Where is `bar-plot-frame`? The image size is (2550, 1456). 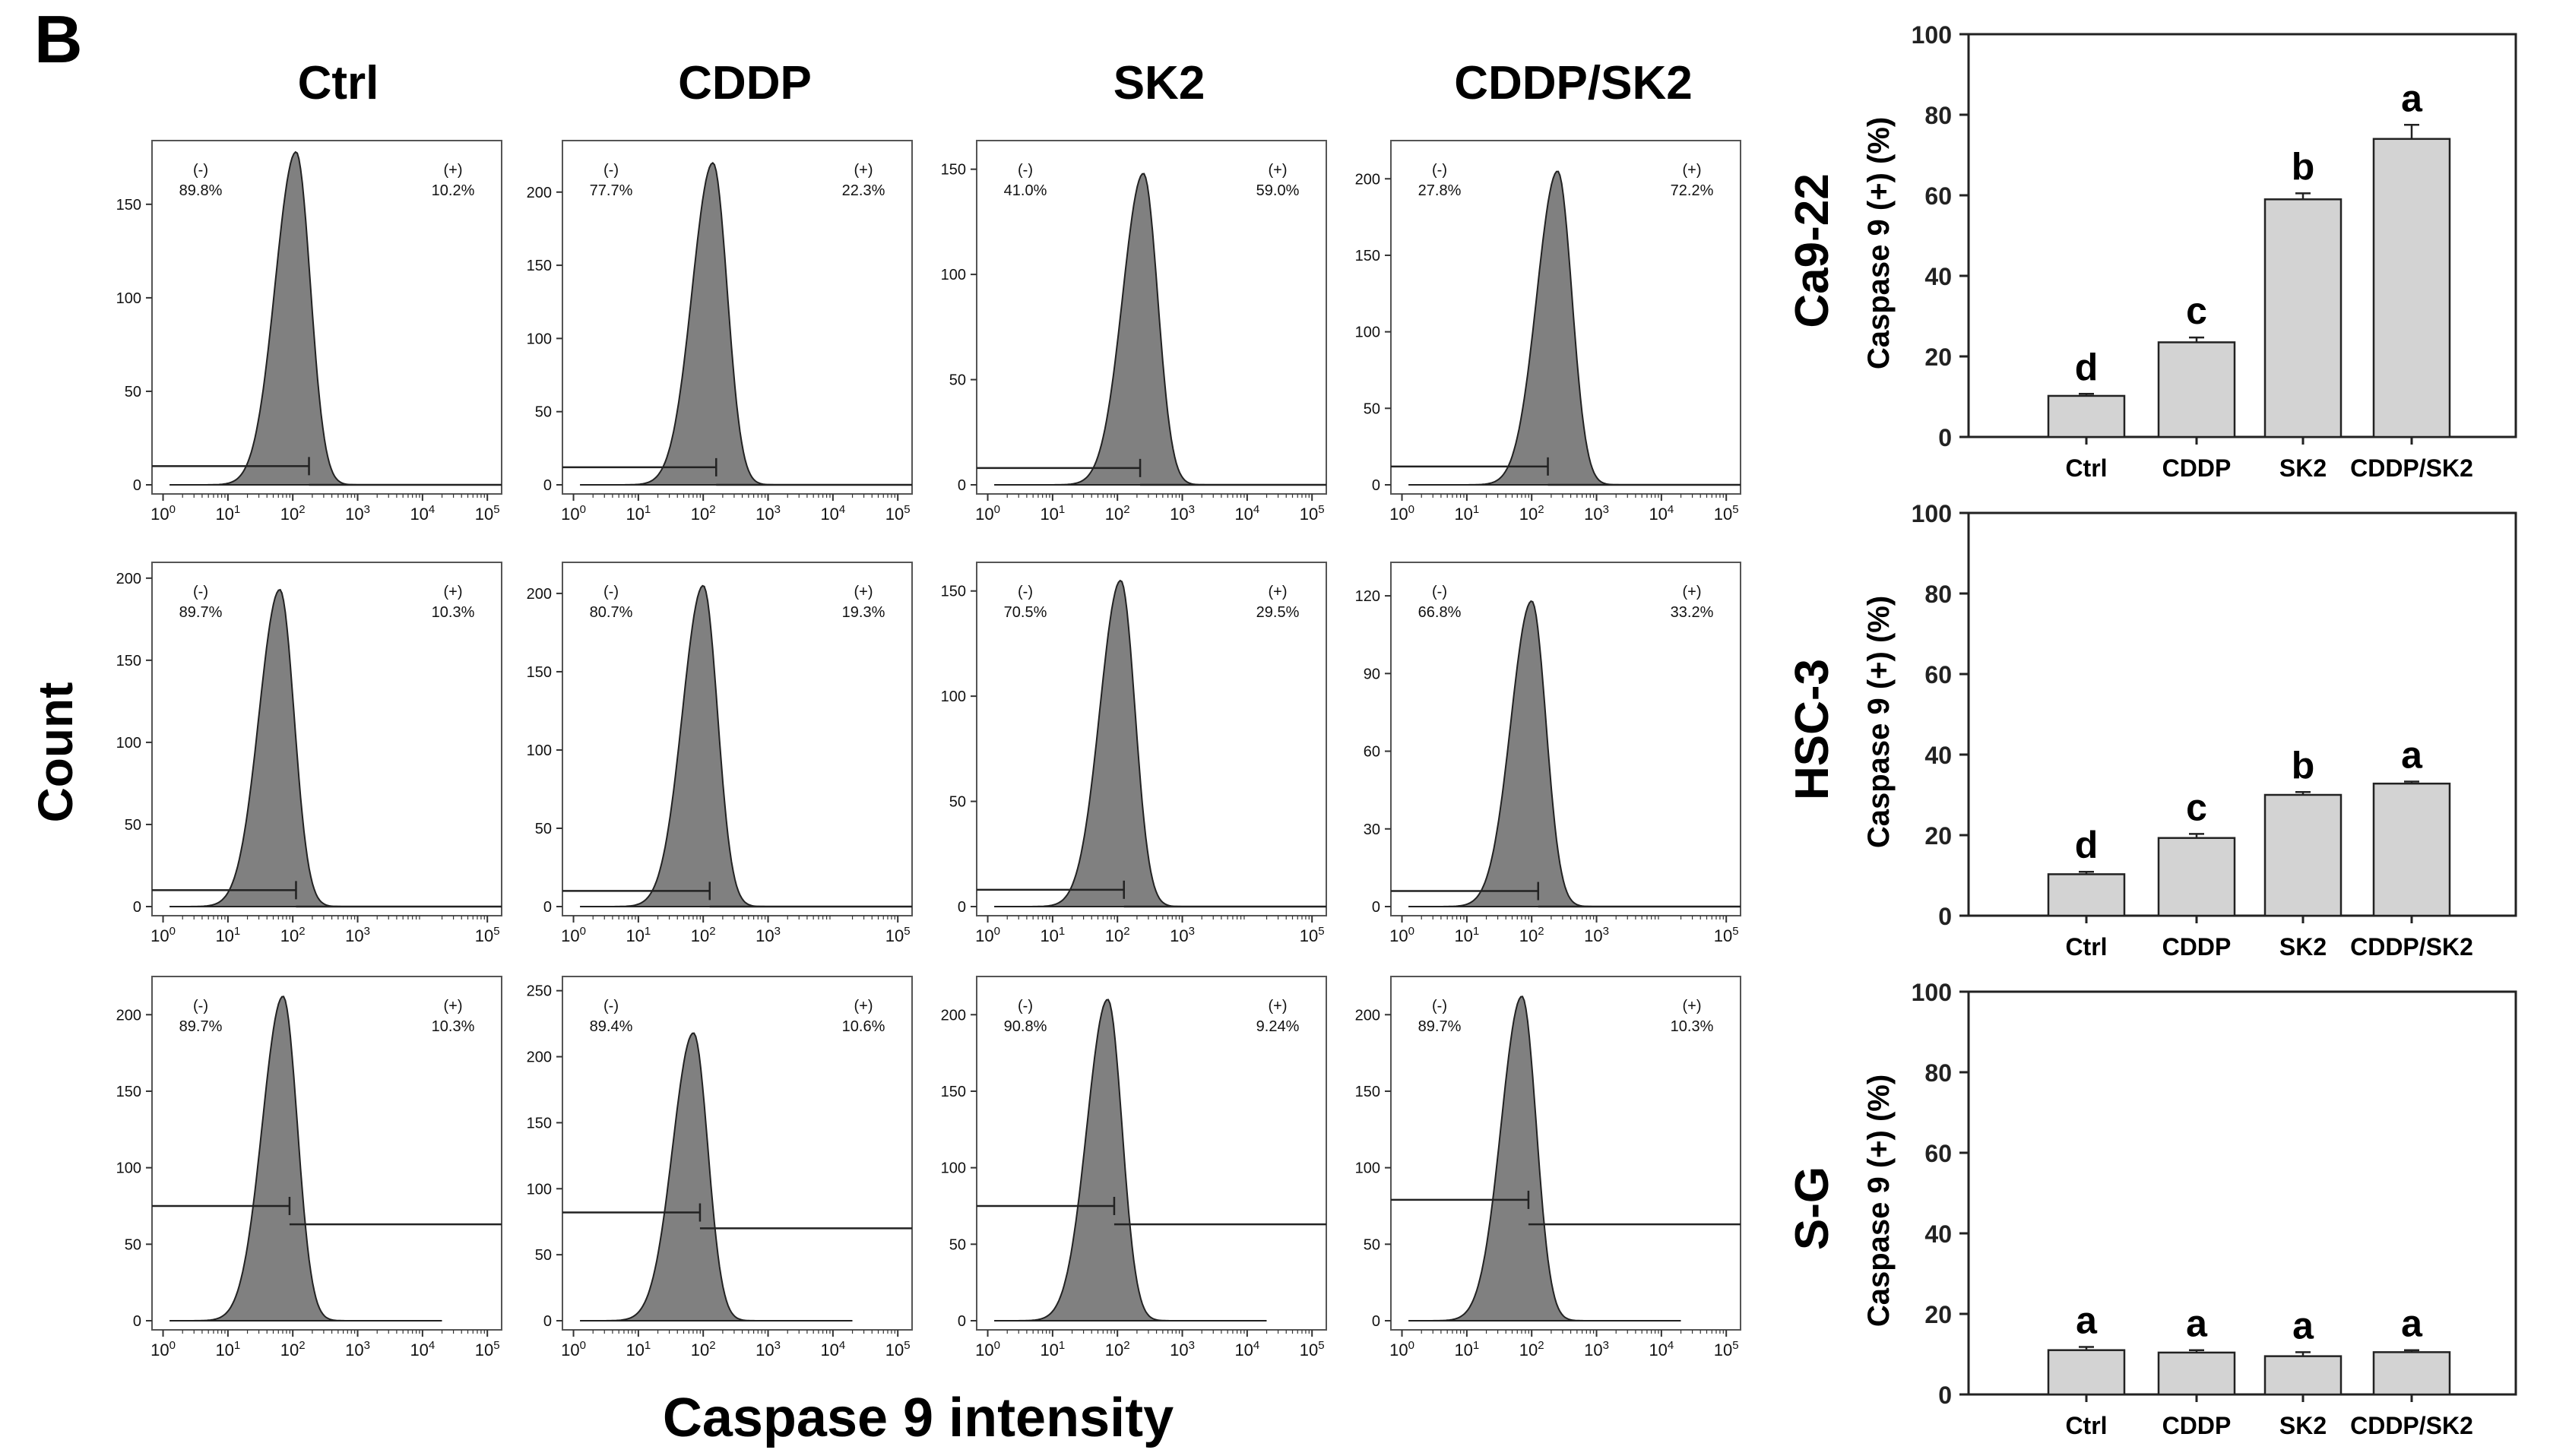
bar-plot-frame is located at coordinates (2242, 714).